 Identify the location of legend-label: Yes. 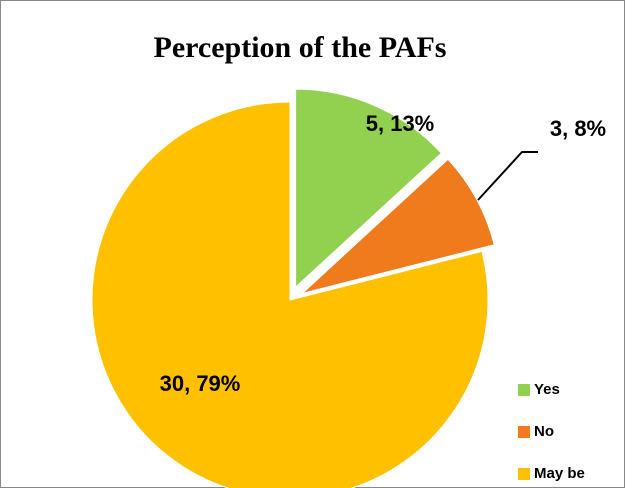
(547, 389).